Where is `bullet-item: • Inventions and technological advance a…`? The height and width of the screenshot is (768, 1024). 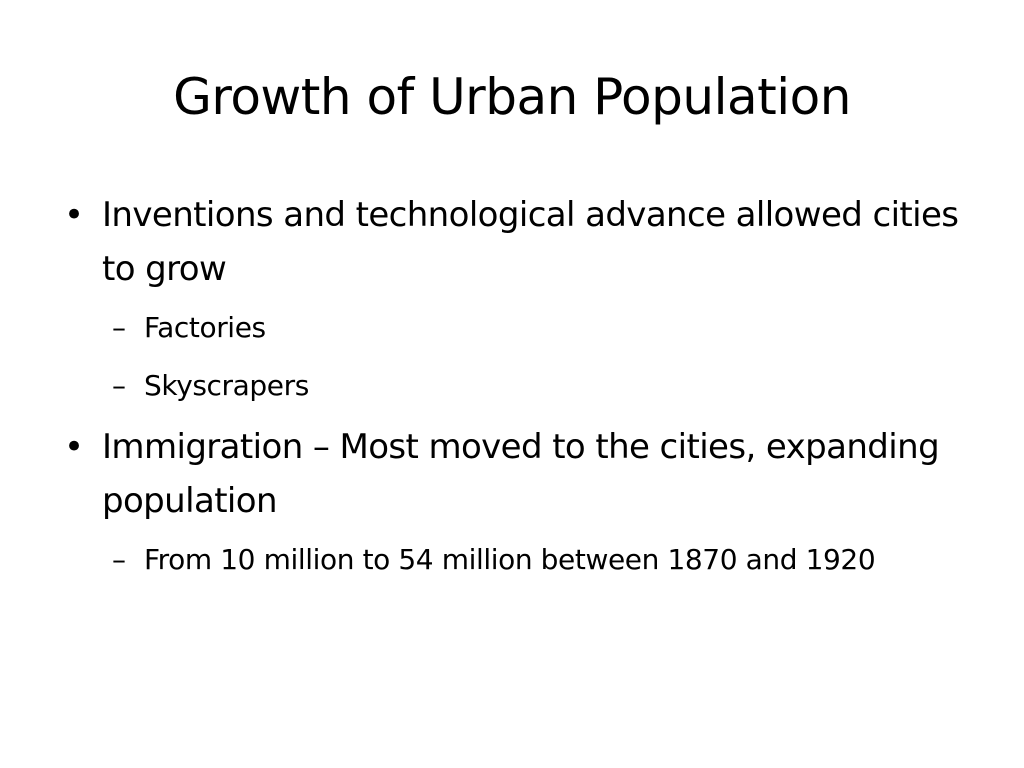 bullet-item: • Inventions and technological advance a… is located at coordinates (515, 242).